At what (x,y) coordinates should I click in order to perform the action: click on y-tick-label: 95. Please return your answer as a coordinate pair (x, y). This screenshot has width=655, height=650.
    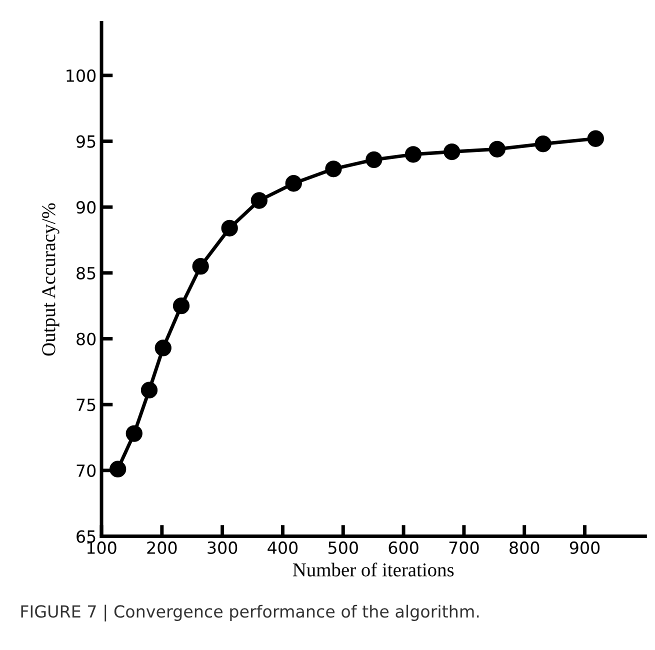
    Looking at the image, I should click on (86, 141).